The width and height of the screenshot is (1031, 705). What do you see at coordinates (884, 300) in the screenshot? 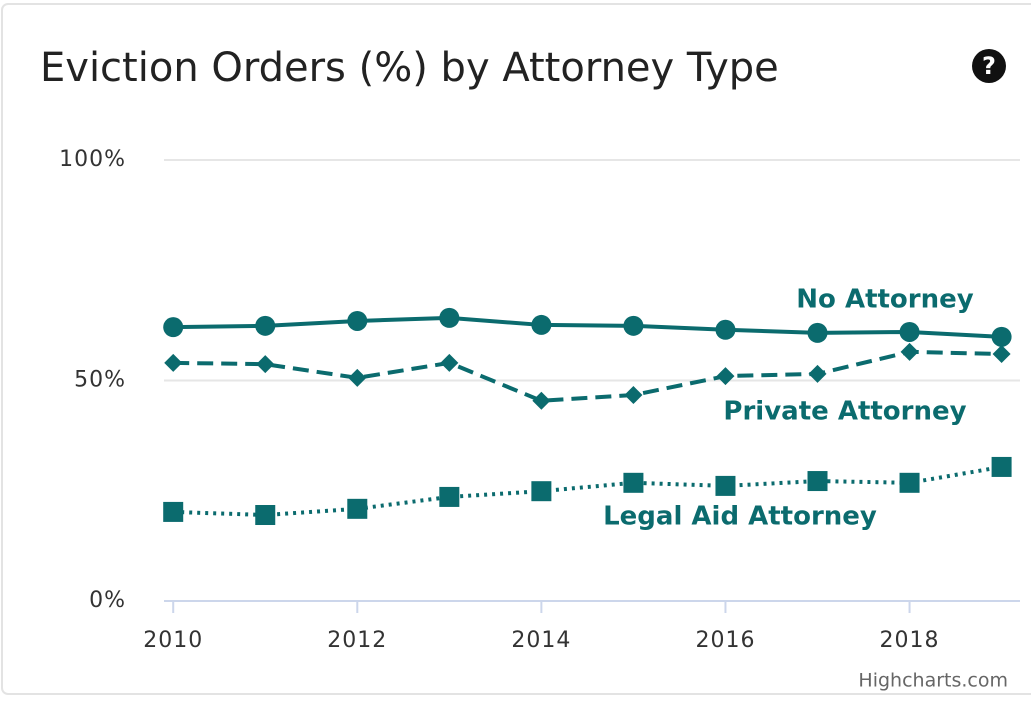
I see `series-label: No Attorney` at bounding box center [884, 300].